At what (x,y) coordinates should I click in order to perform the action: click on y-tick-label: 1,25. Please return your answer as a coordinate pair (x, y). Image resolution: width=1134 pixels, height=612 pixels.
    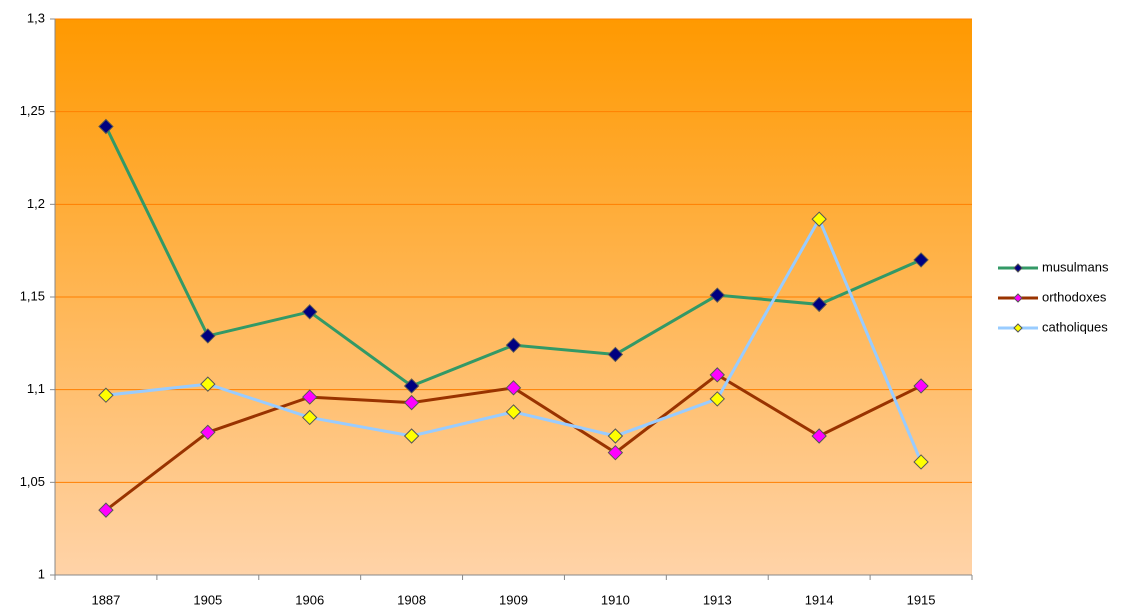
    Looking at the image, I should click on (32, 110).